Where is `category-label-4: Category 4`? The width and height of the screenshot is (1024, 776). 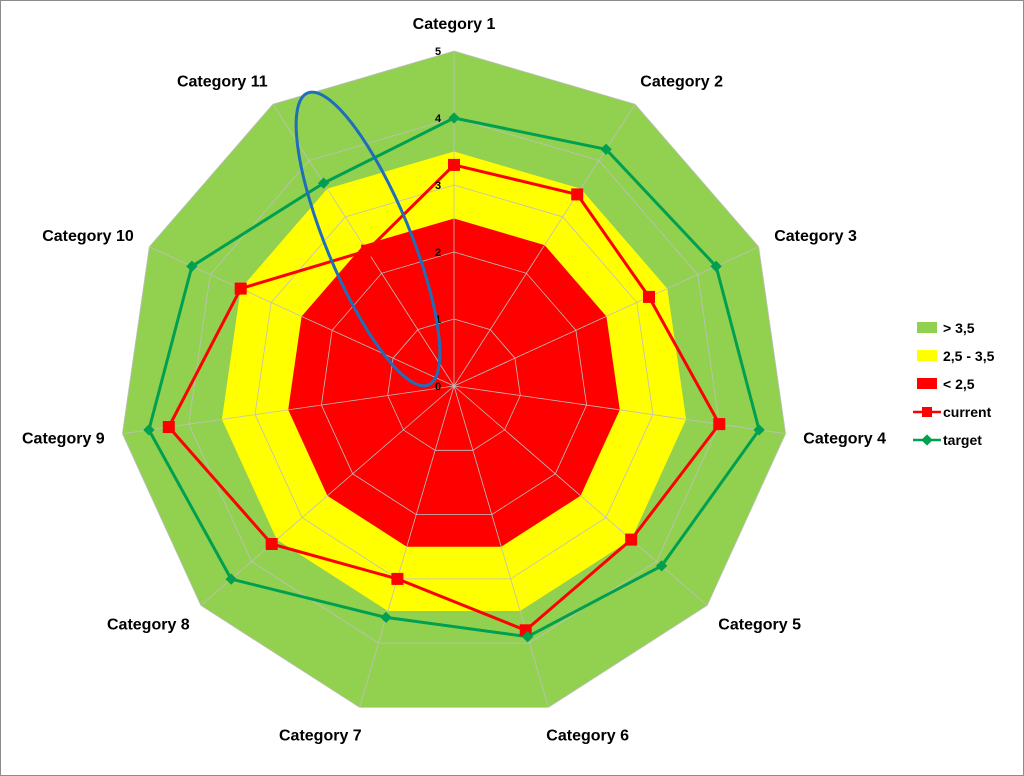
category-label-4: Category 4 is located at coordinates (844, 439).